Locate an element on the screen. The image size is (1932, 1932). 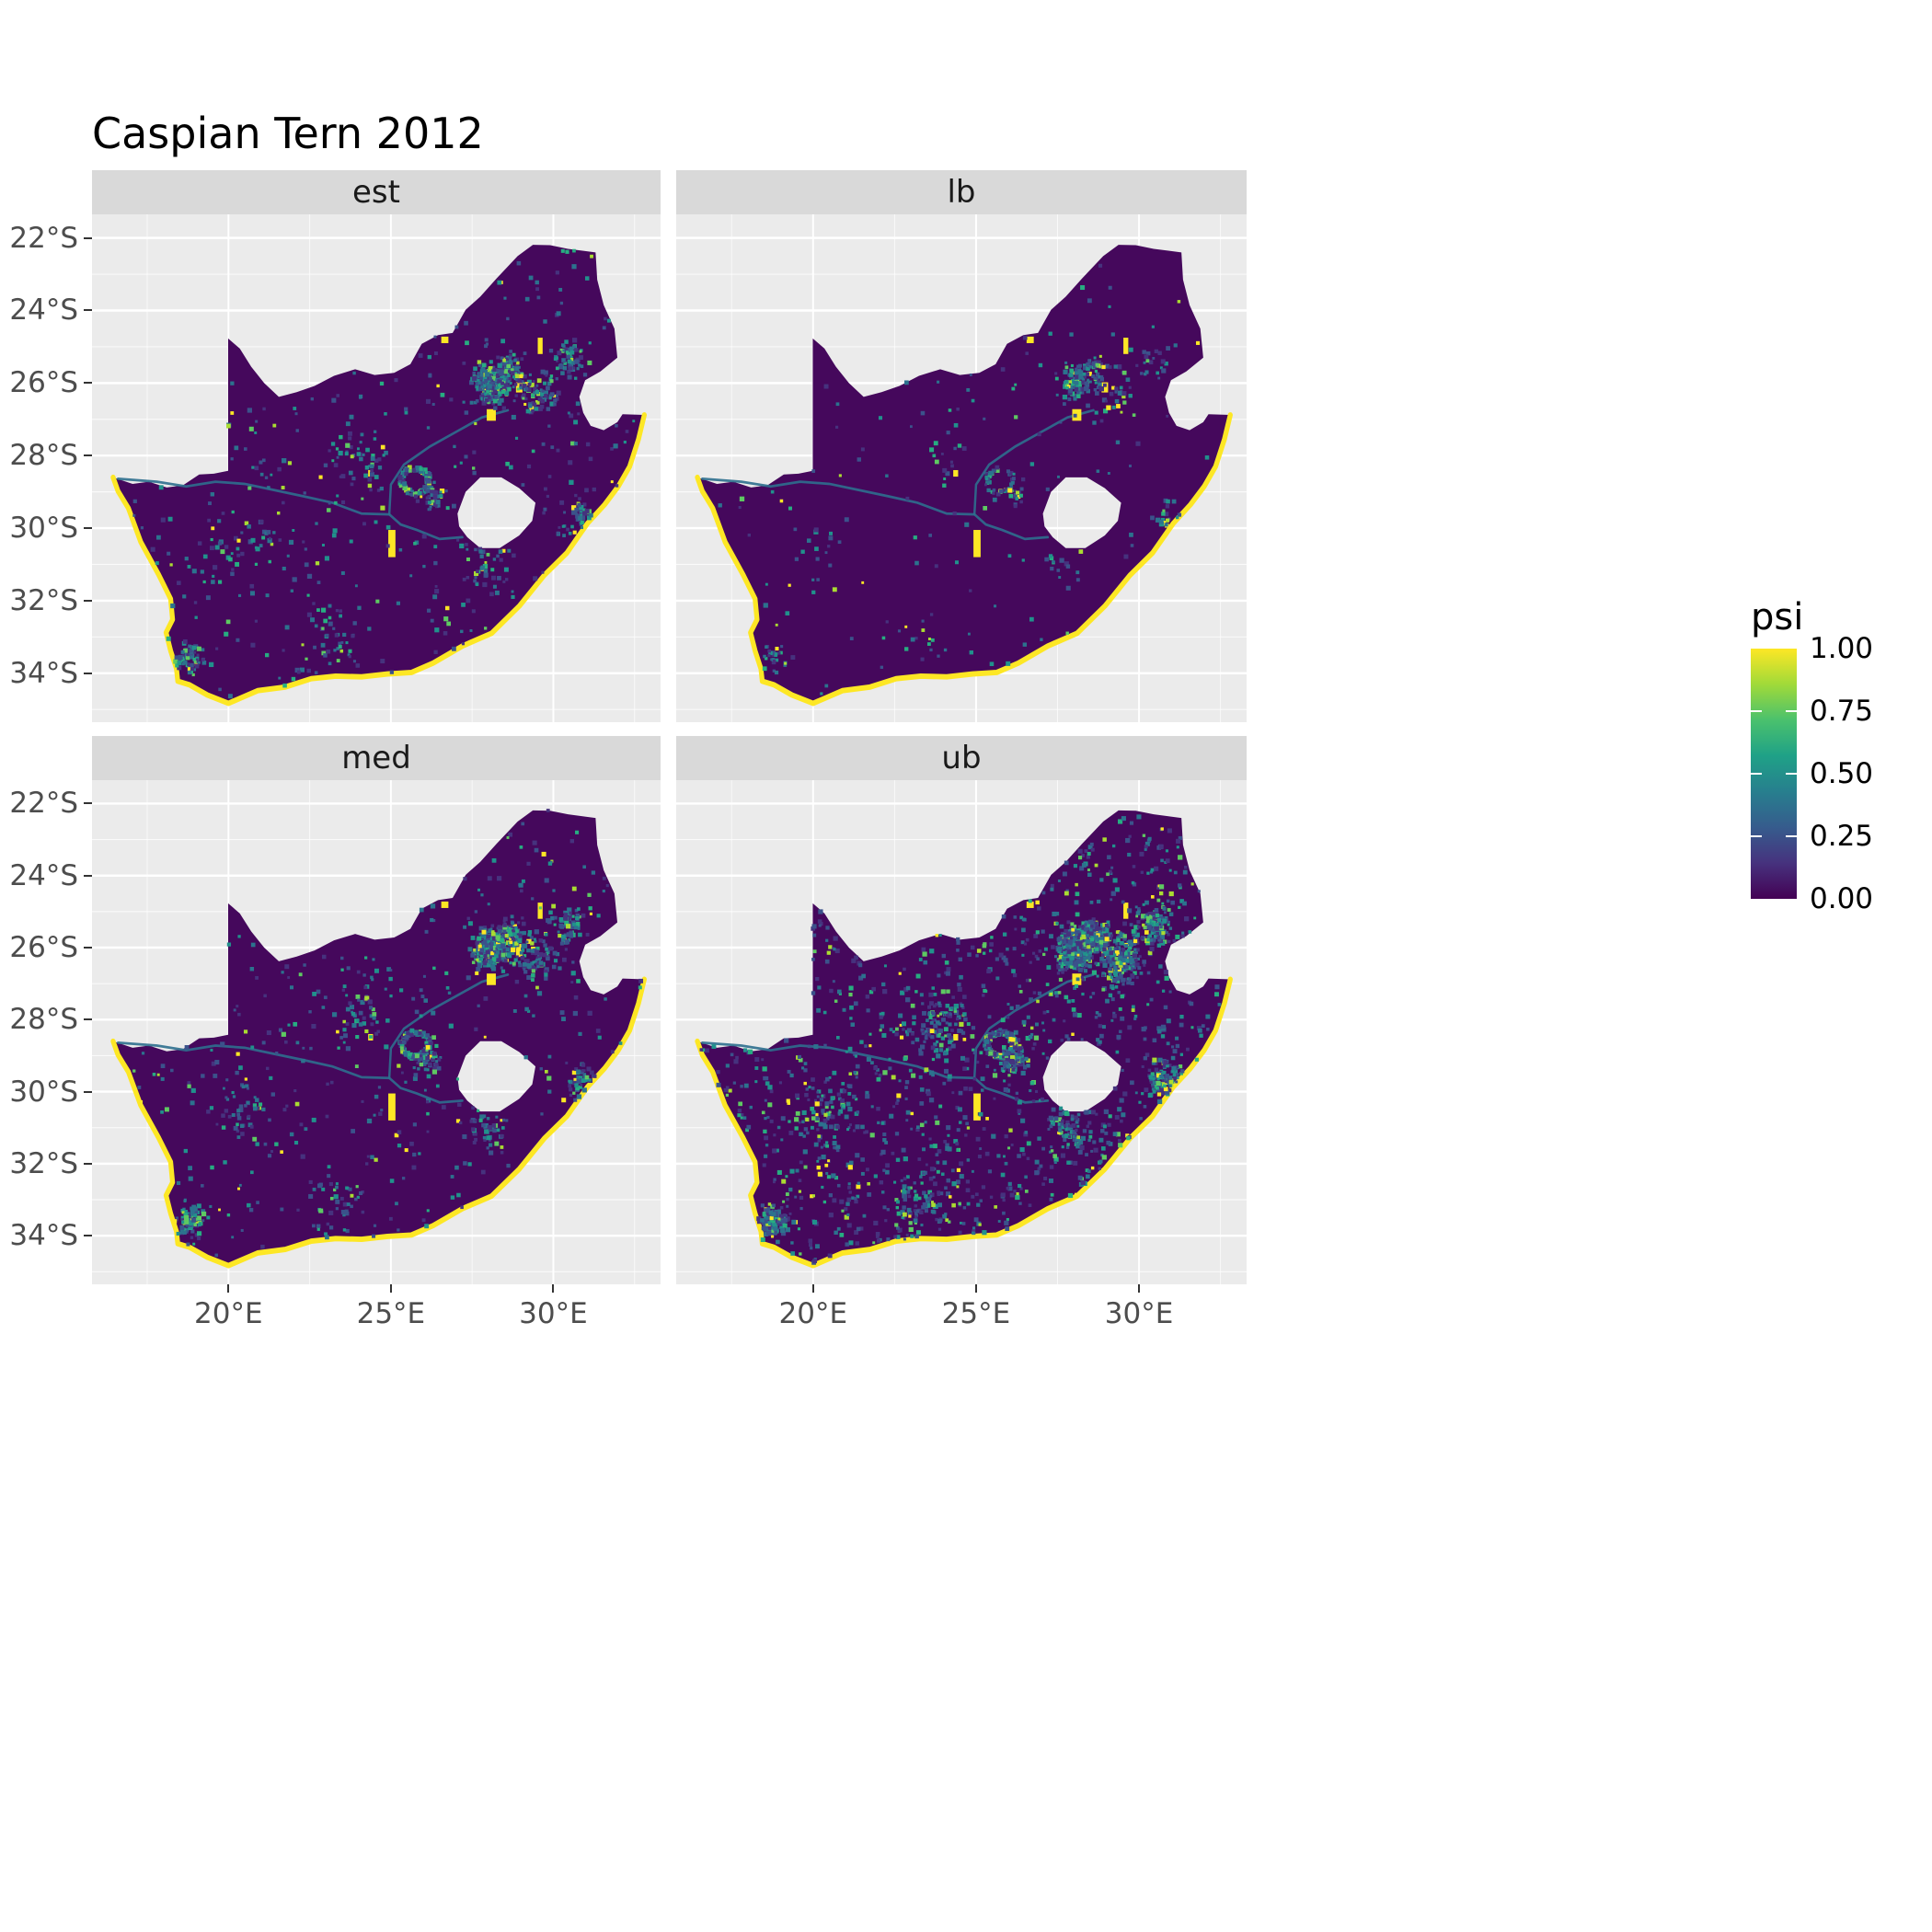
facet-panel-est is located at coordinates (376, 468).